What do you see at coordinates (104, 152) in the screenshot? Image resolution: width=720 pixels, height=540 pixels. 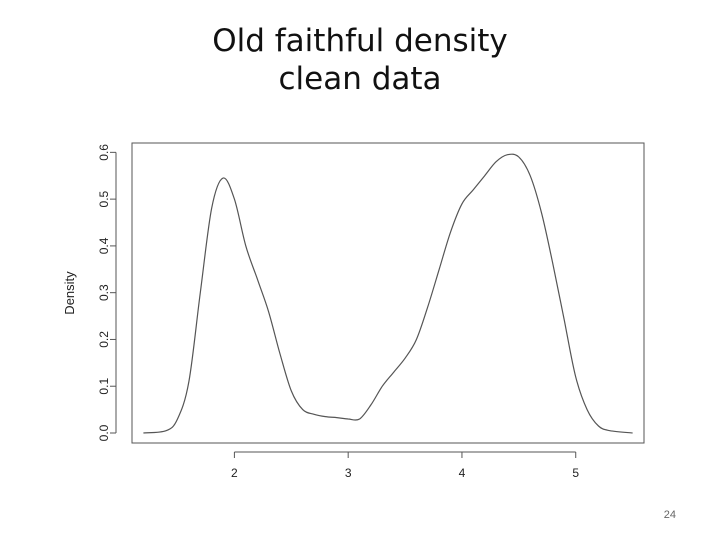 I see `y-tick-label: 0.6` at bounding box center [104, 152].